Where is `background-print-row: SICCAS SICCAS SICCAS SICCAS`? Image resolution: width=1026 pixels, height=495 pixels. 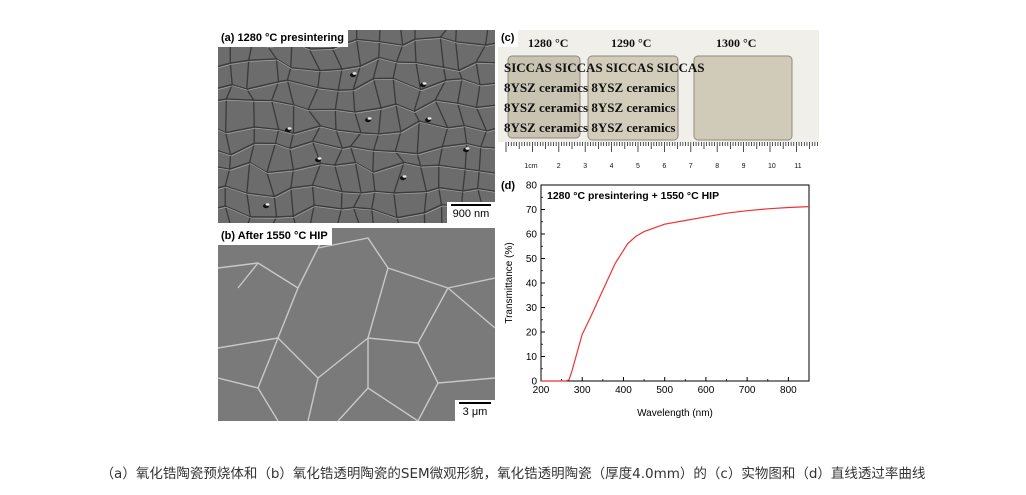
background-print-row: SICCAS SICCAS SICCAS SICCAS is located at coordinates (604, 67).